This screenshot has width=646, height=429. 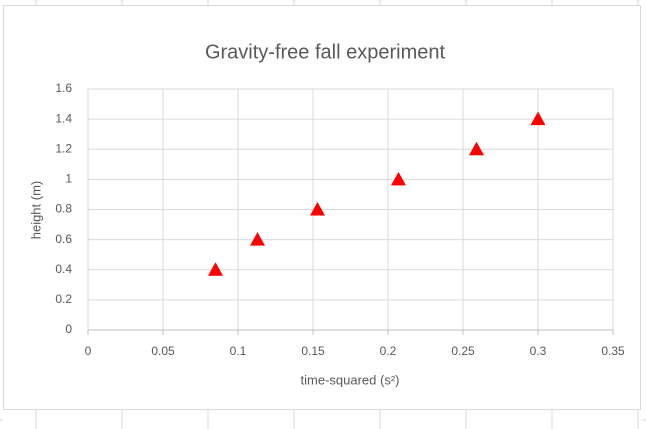 I want to click on y-tick-label: 0, so click(x=68, y=329).